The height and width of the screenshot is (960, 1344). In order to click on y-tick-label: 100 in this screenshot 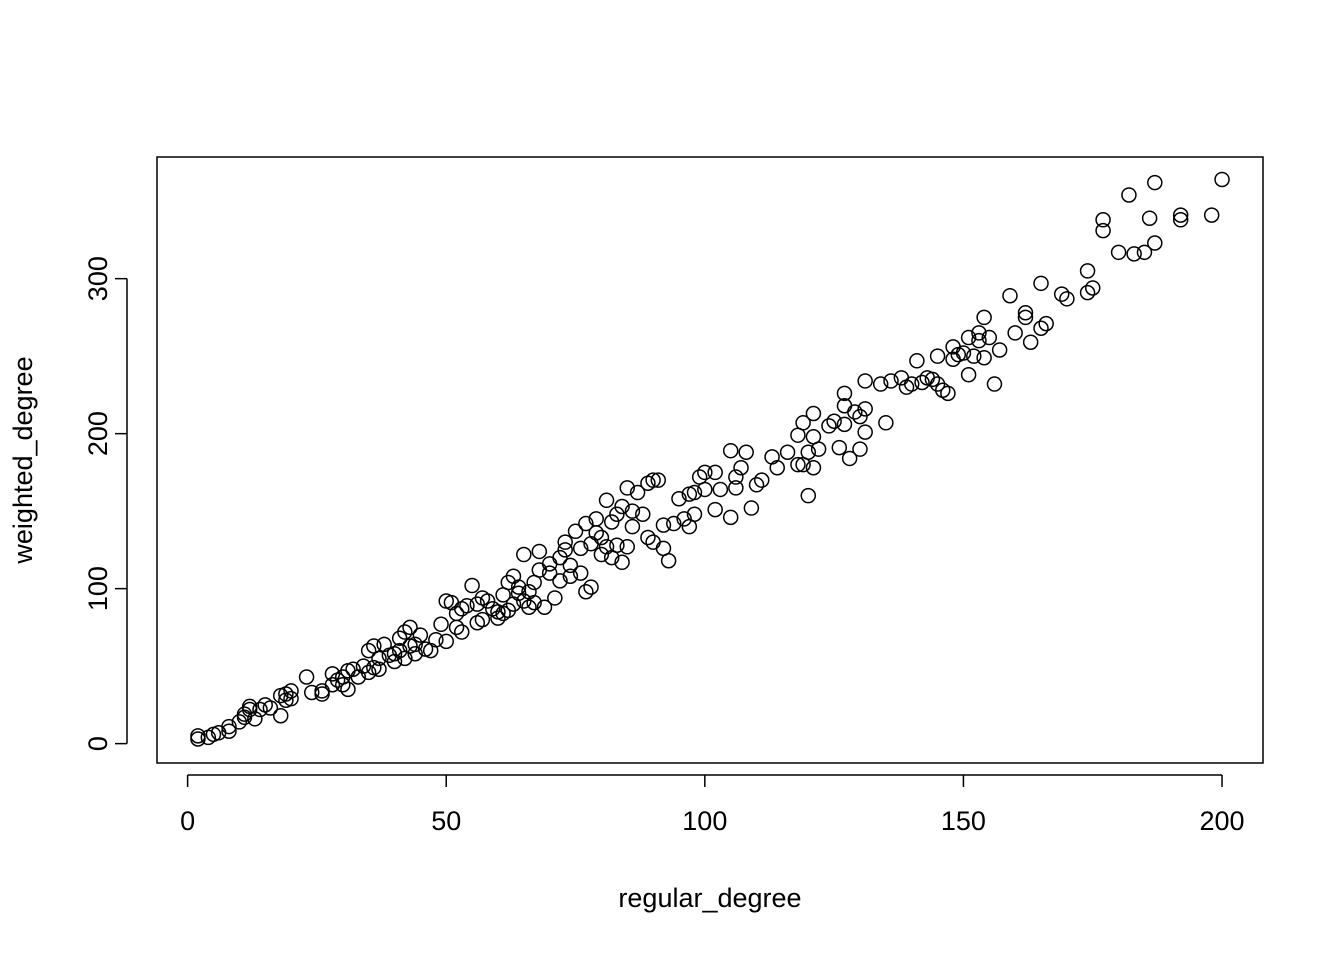, I will do `click(98, 588)`.